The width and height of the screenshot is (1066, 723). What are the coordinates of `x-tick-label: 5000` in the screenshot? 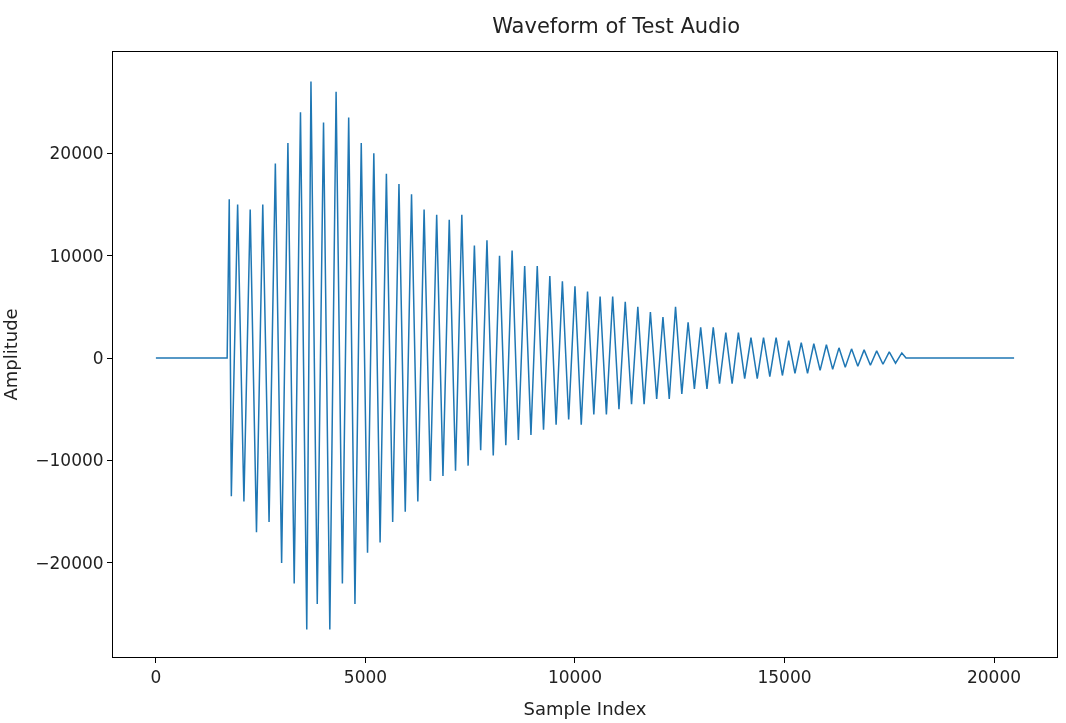 It's located at (365, 677).